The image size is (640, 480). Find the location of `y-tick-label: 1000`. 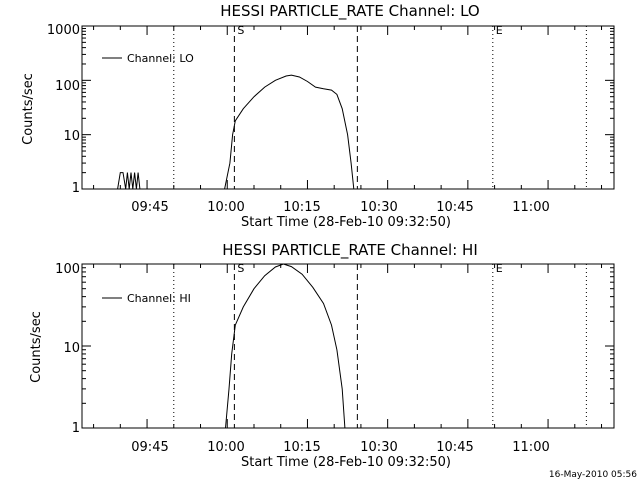

y-tick-label: 1000 is located at coordinates (63, 30).